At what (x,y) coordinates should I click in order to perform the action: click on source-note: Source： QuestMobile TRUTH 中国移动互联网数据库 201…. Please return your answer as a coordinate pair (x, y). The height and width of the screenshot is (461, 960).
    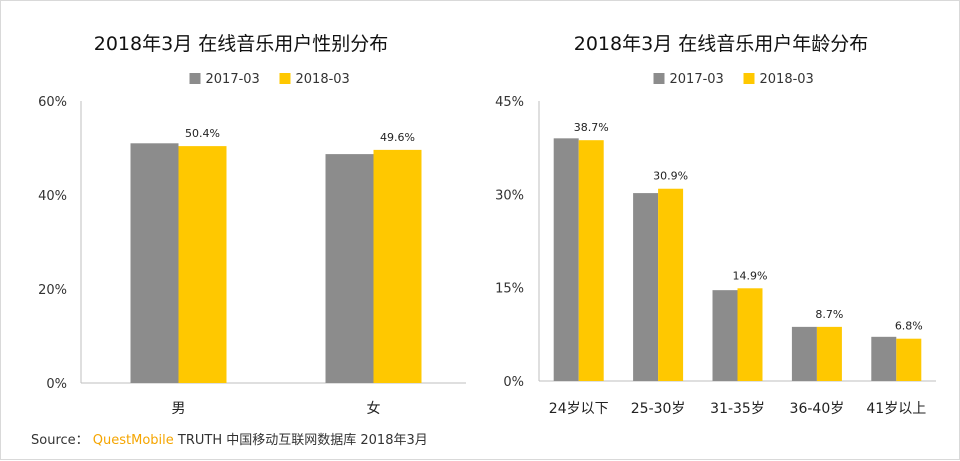
    Looking at the image, I should click on (229, 438).